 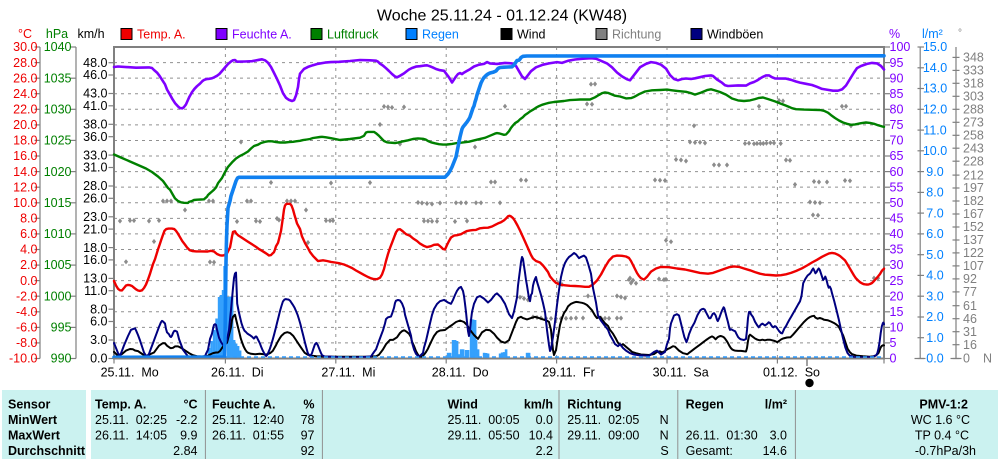 What do you see at coordinates (943, 404) in the screenshot?
I see `svg-text: PMV-1:2` at bounding box center [943, 404].